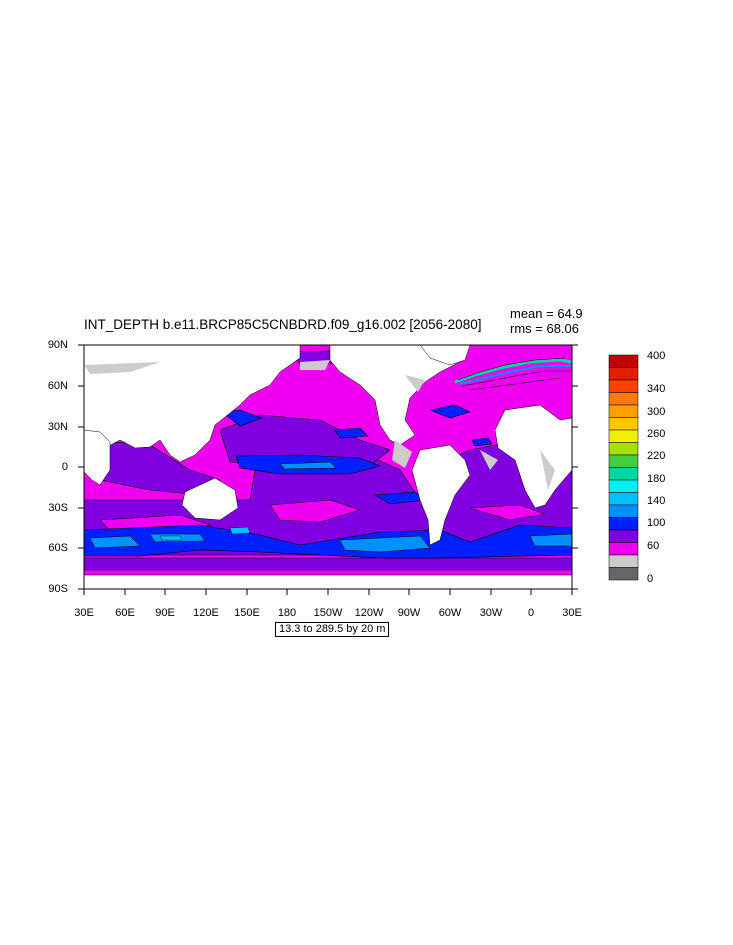 This screenshot has width=733, height=945. I want to click on colorbar-label-180: 180, so click(656, 479).